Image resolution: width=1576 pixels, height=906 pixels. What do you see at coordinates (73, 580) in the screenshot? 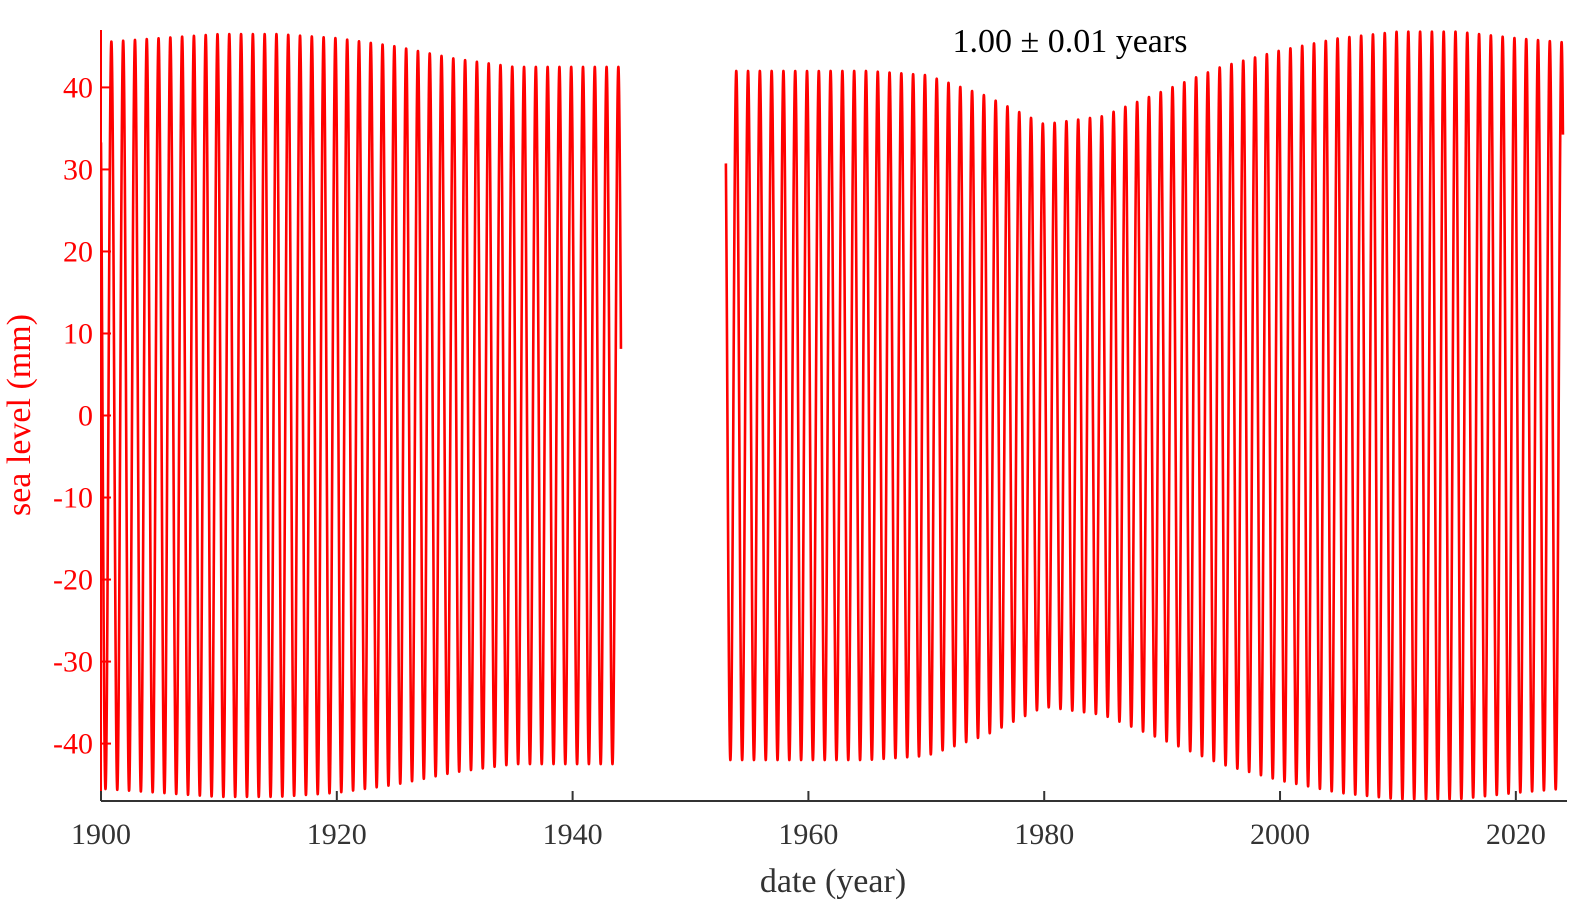
I see `y-tick-label: -20` at bounding box center [73, 580].